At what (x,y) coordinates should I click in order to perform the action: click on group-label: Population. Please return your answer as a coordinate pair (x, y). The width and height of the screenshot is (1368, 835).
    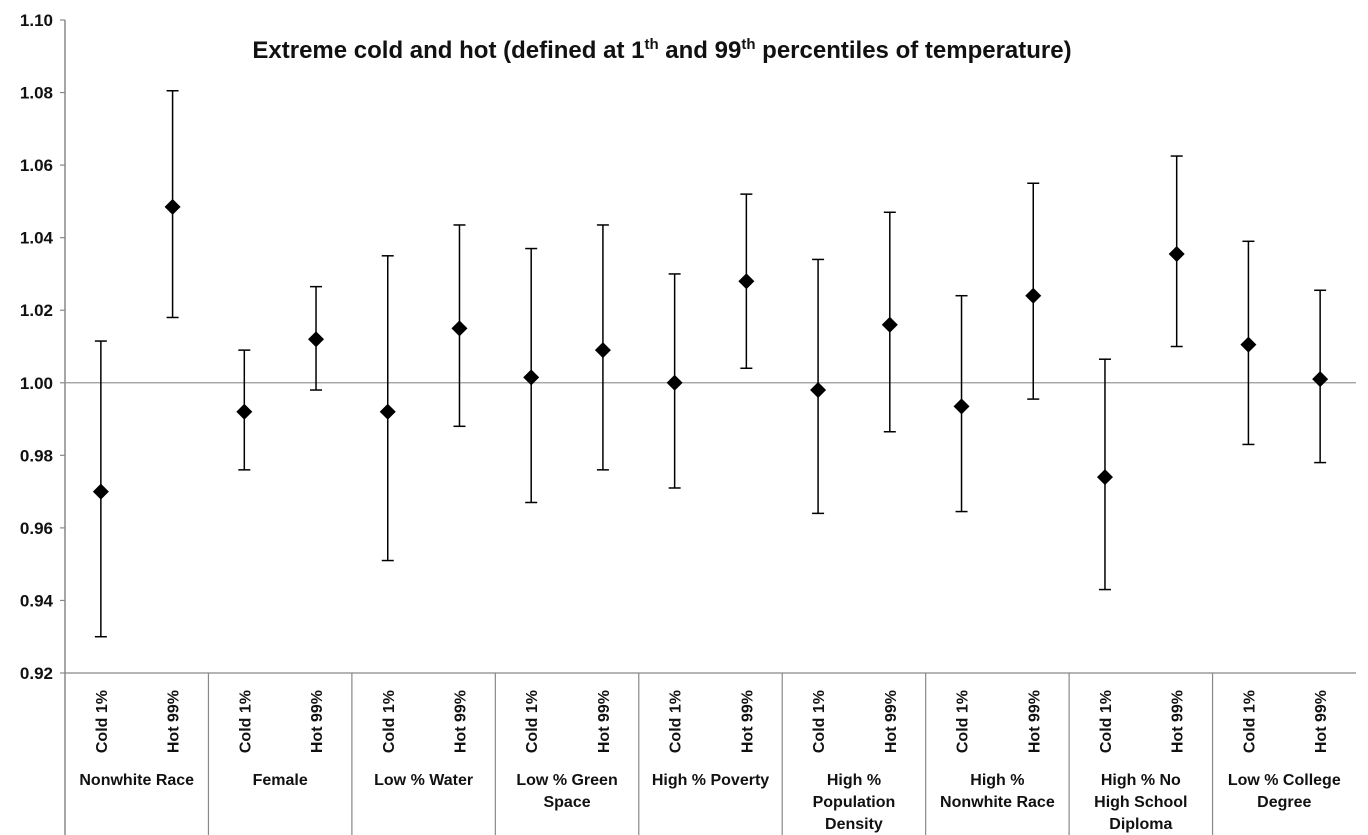
    Looking at the image, I should click on (854, 802).